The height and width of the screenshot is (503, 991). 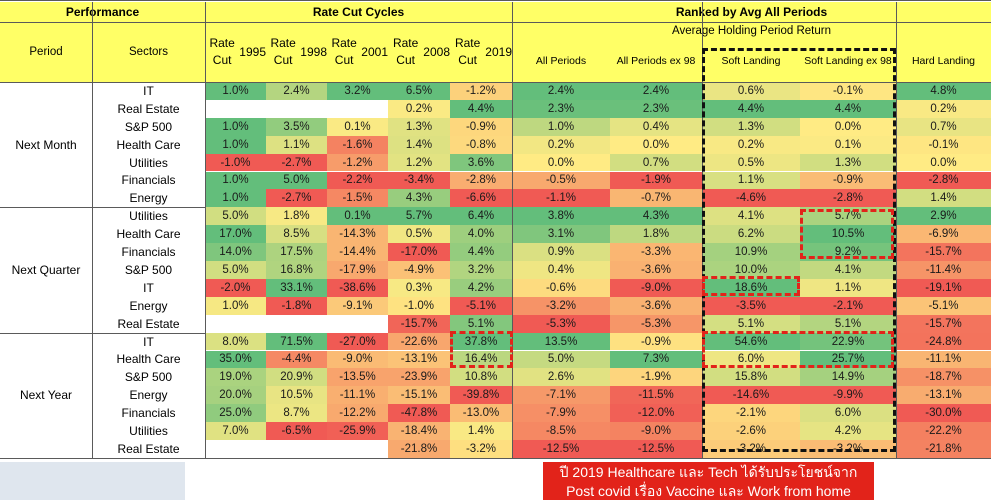 What do you see at coordinates (148, 323) in the screenshot?
I see `sector-label: Real Estate` at bounding box center [148, 323].